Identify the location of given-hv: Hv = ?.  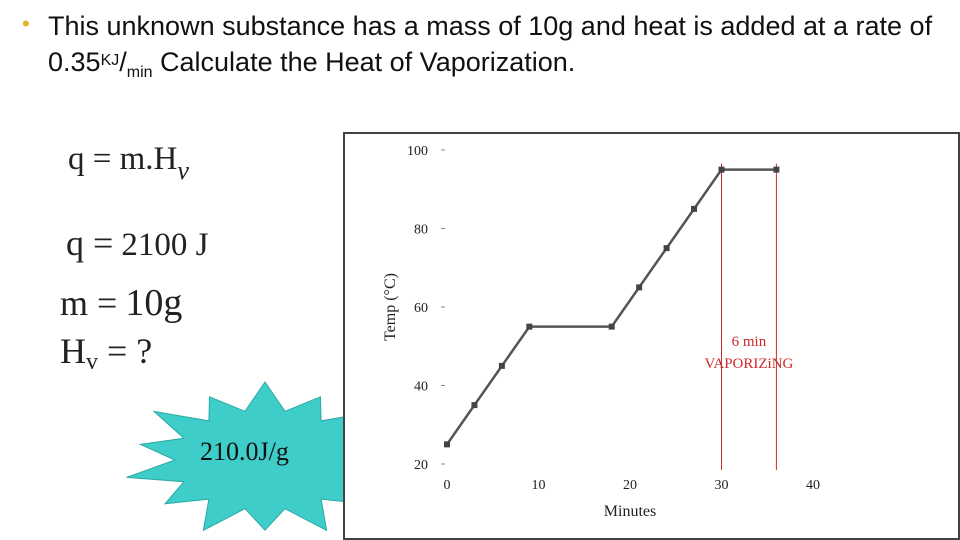
(106, 353).